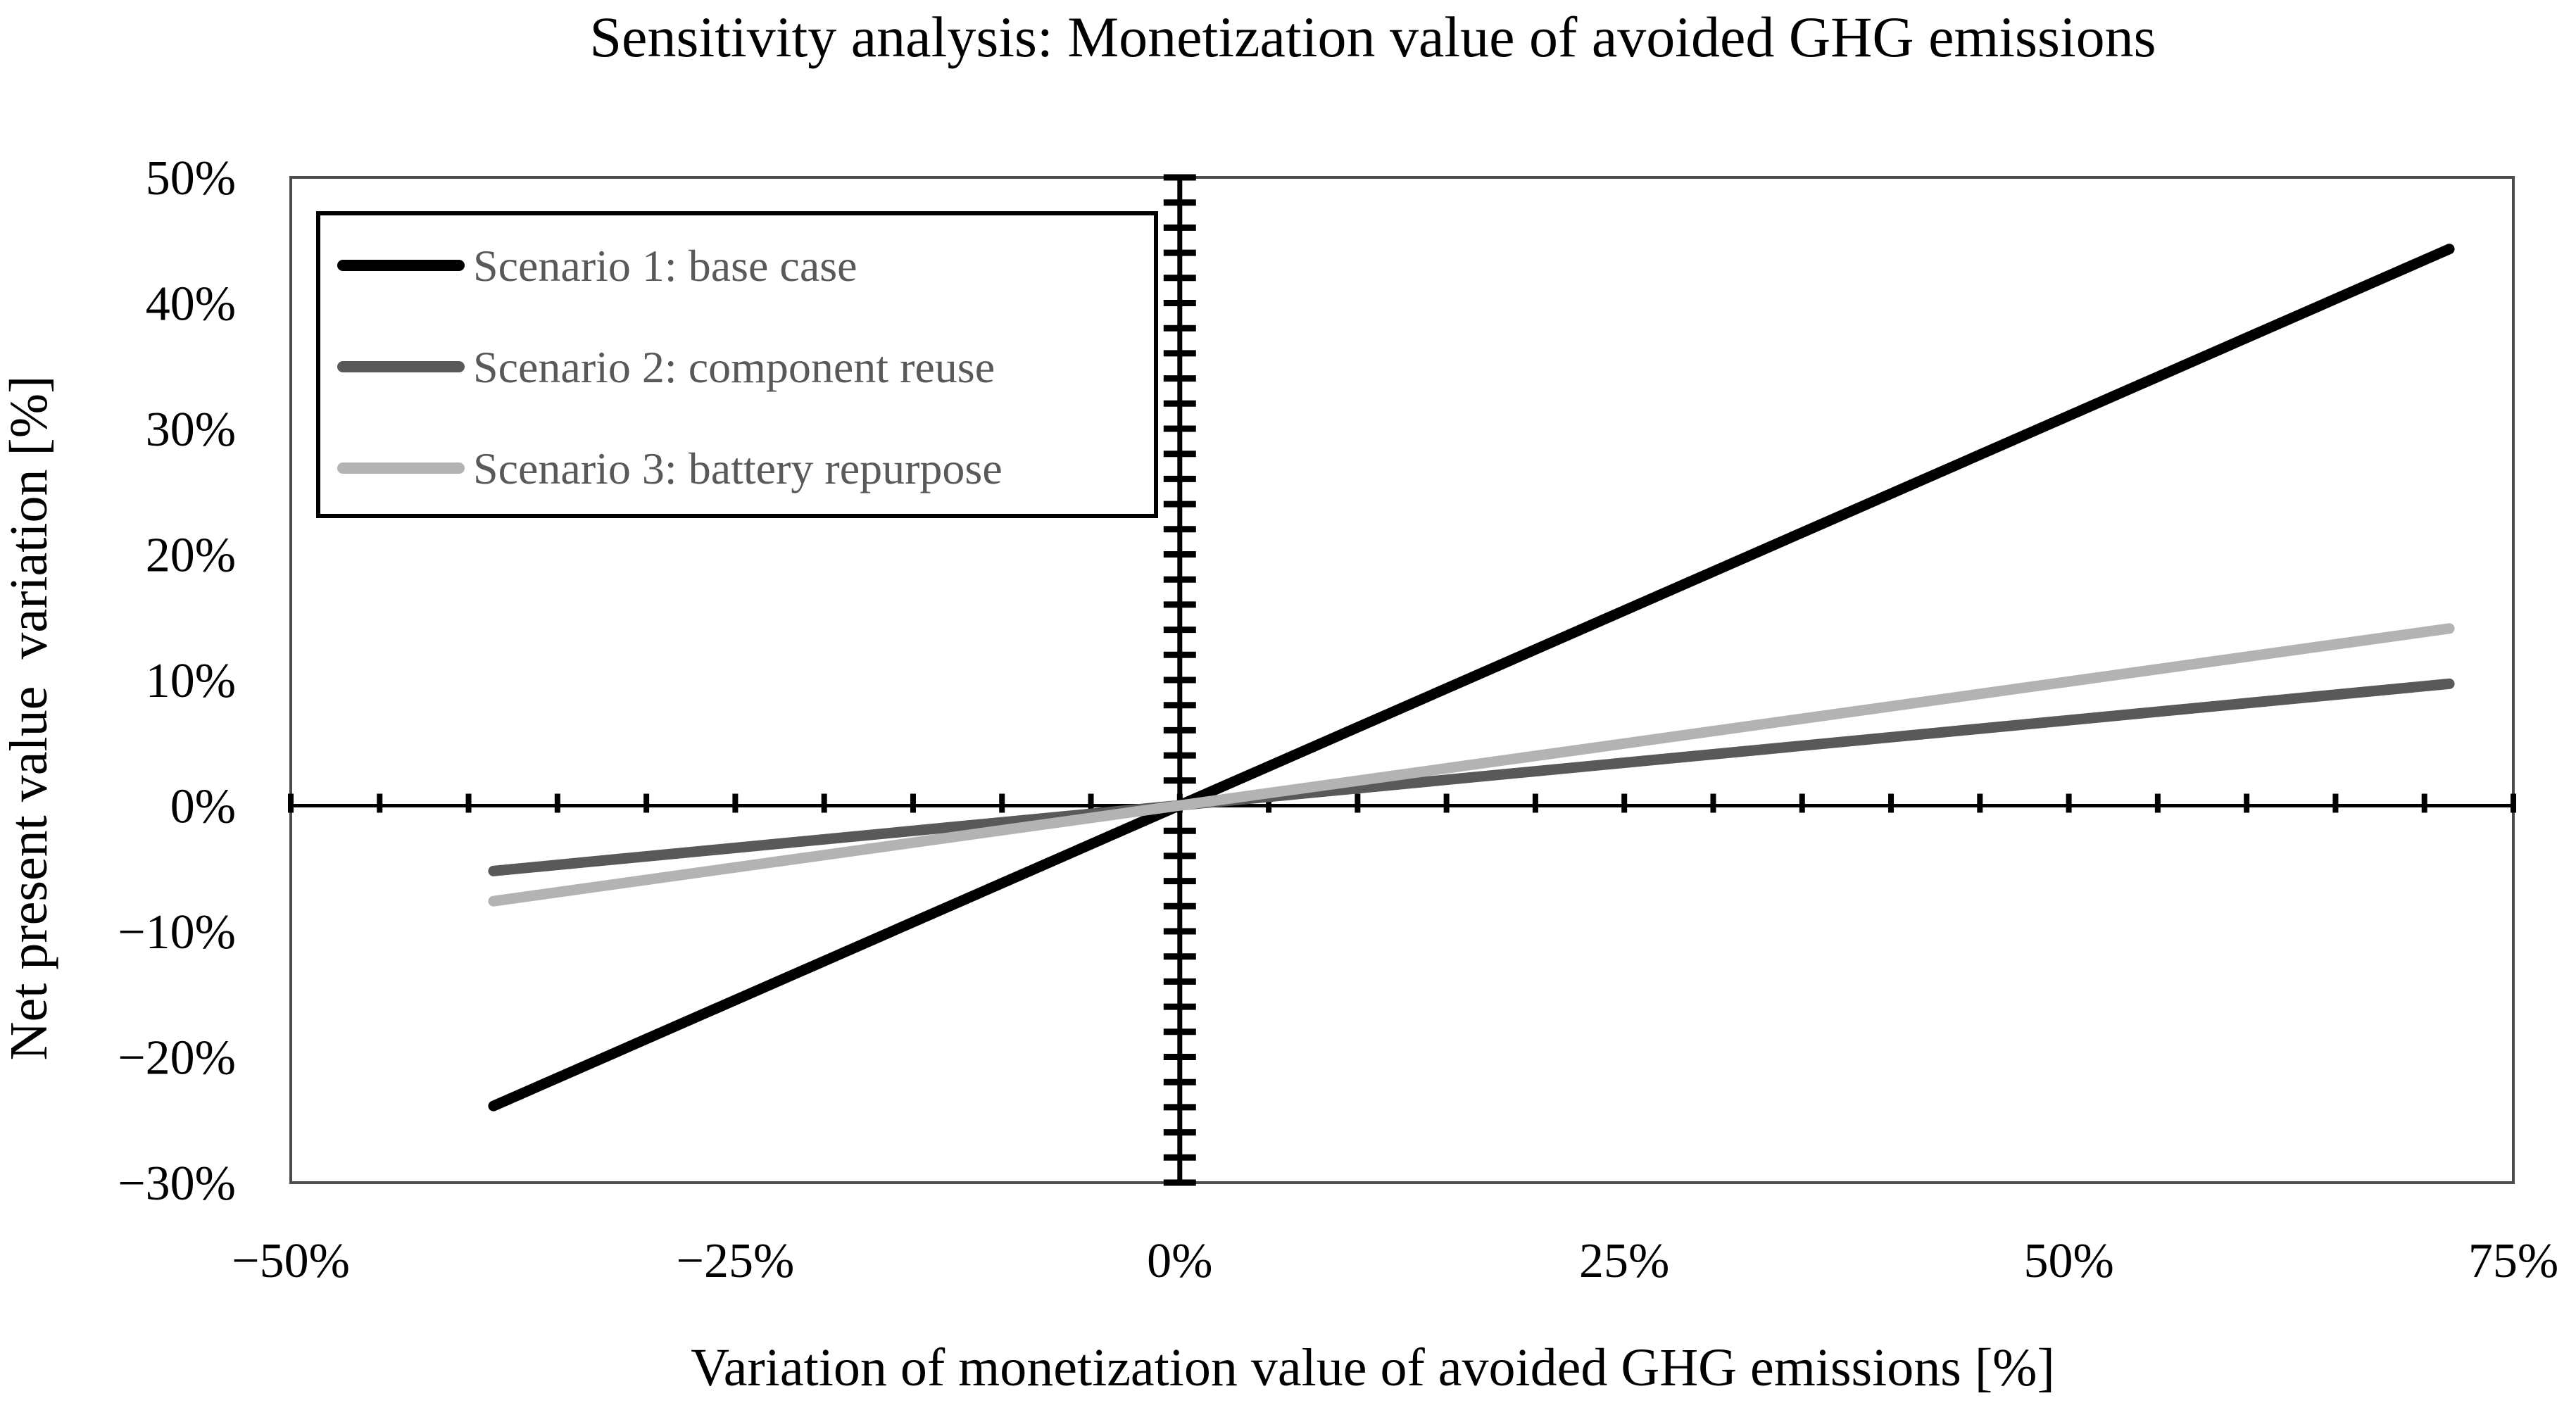 Image resolution: width=2576 pixels, height=1410 pixels. Describe the element at coordinates (738, 468) in the screenshot. I see `legend-label-scenario-3: Scenario 3: battery repurpose` at that location.